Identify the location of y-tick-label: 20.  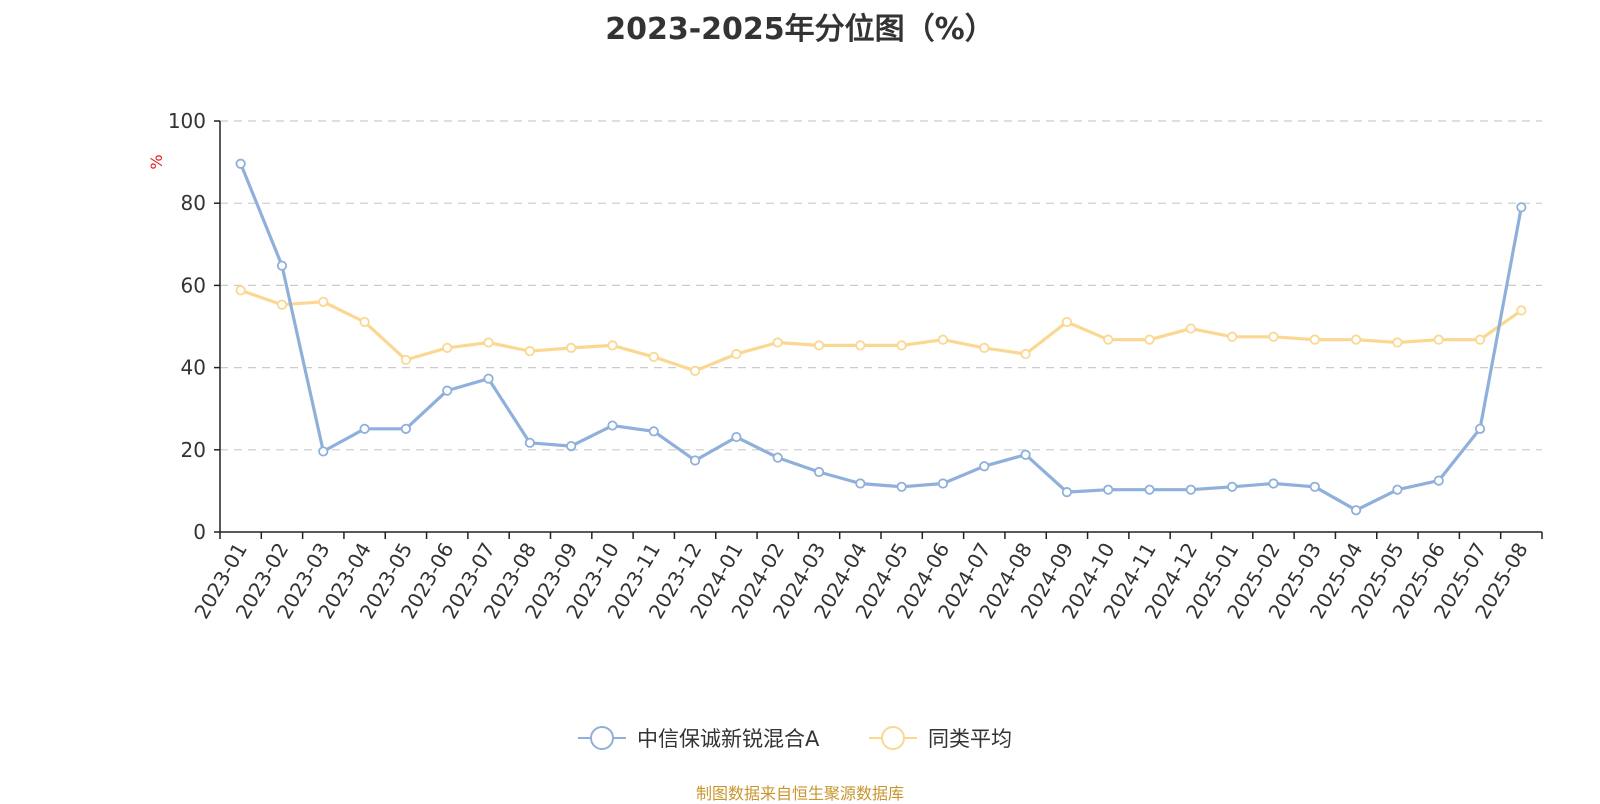
(193, 450).